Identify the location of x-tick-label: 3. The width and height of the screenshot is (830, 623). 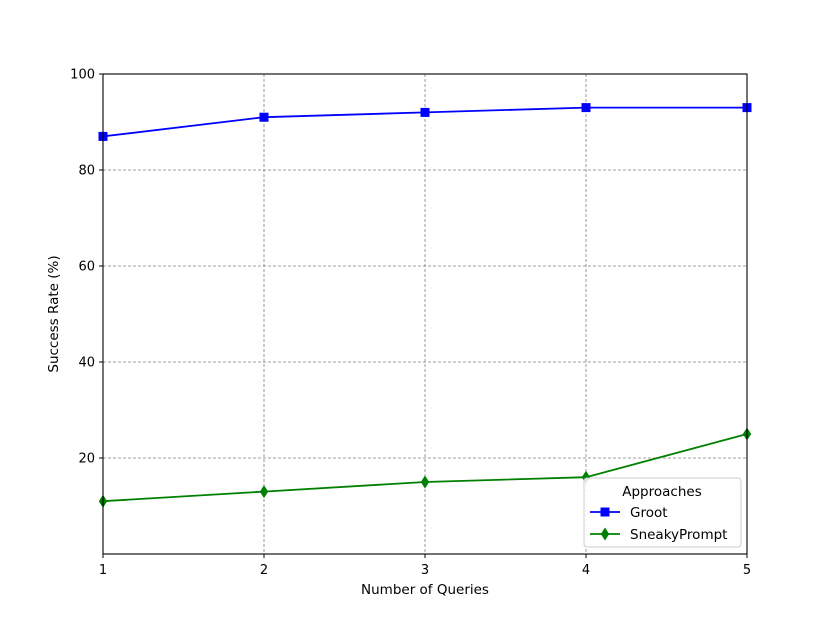
(425, 570).